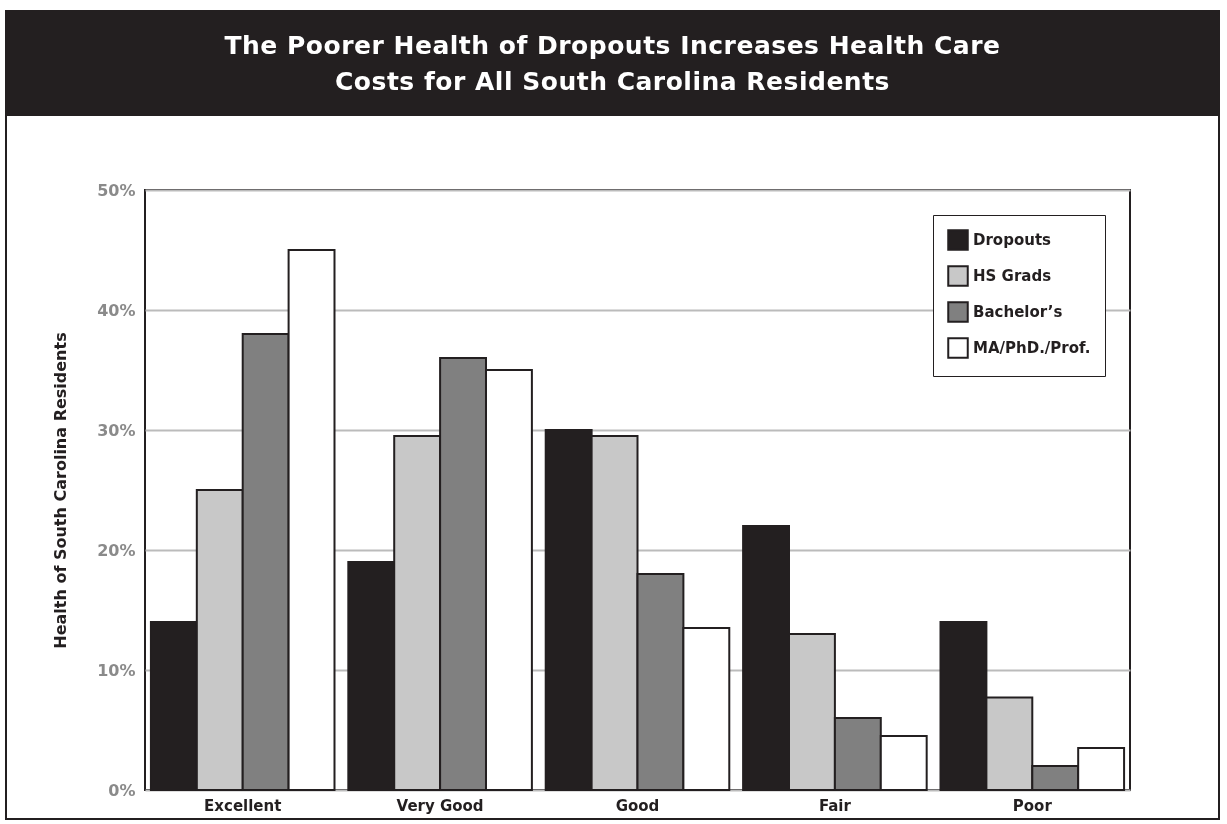  Describe the element at coordinates (1032, 348) in the screenshot. I see `legend-label: MA/PhD./Prof.` at that location.